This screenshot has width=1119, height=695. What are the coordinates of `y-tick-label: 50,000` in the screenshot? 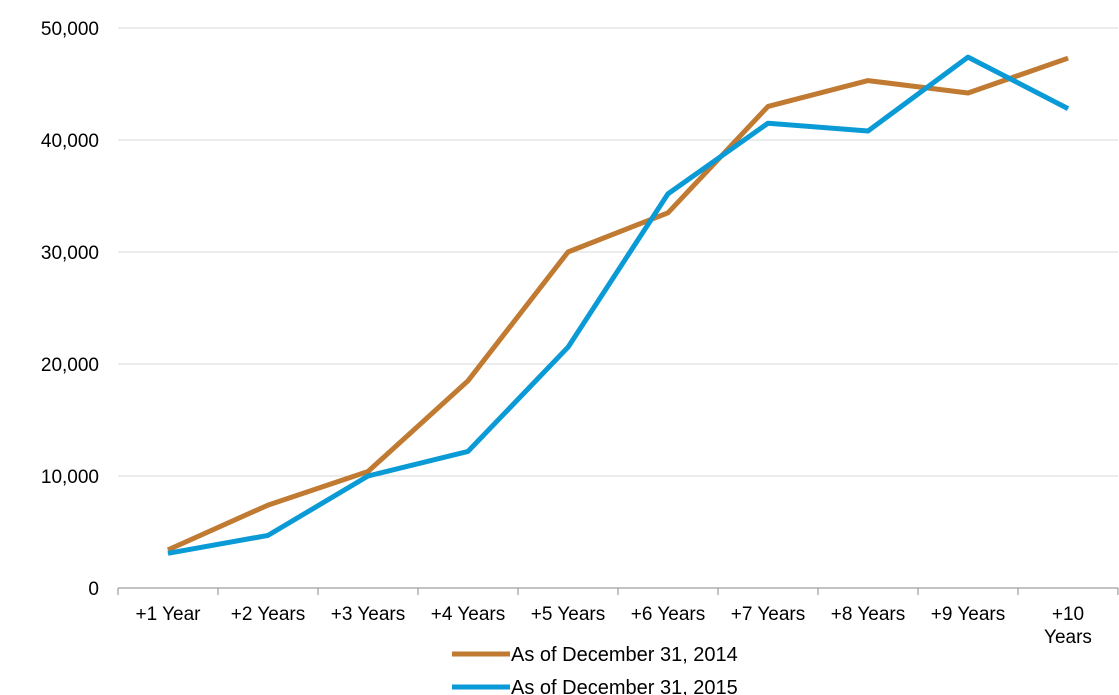 It's located at (70, 29).